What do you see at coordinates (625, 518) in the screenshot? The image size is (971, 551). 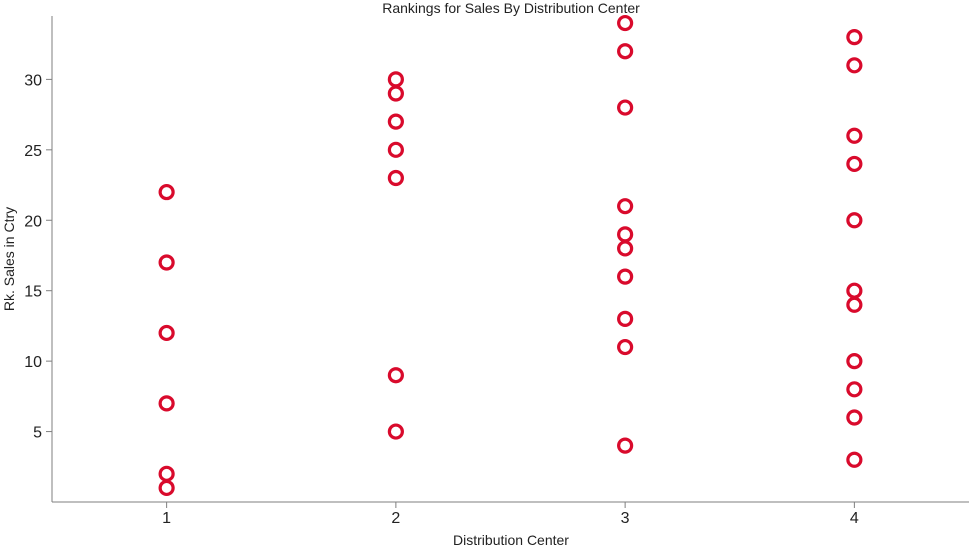 I see `x-tick-label: 3` at bounding box center [625, 518].